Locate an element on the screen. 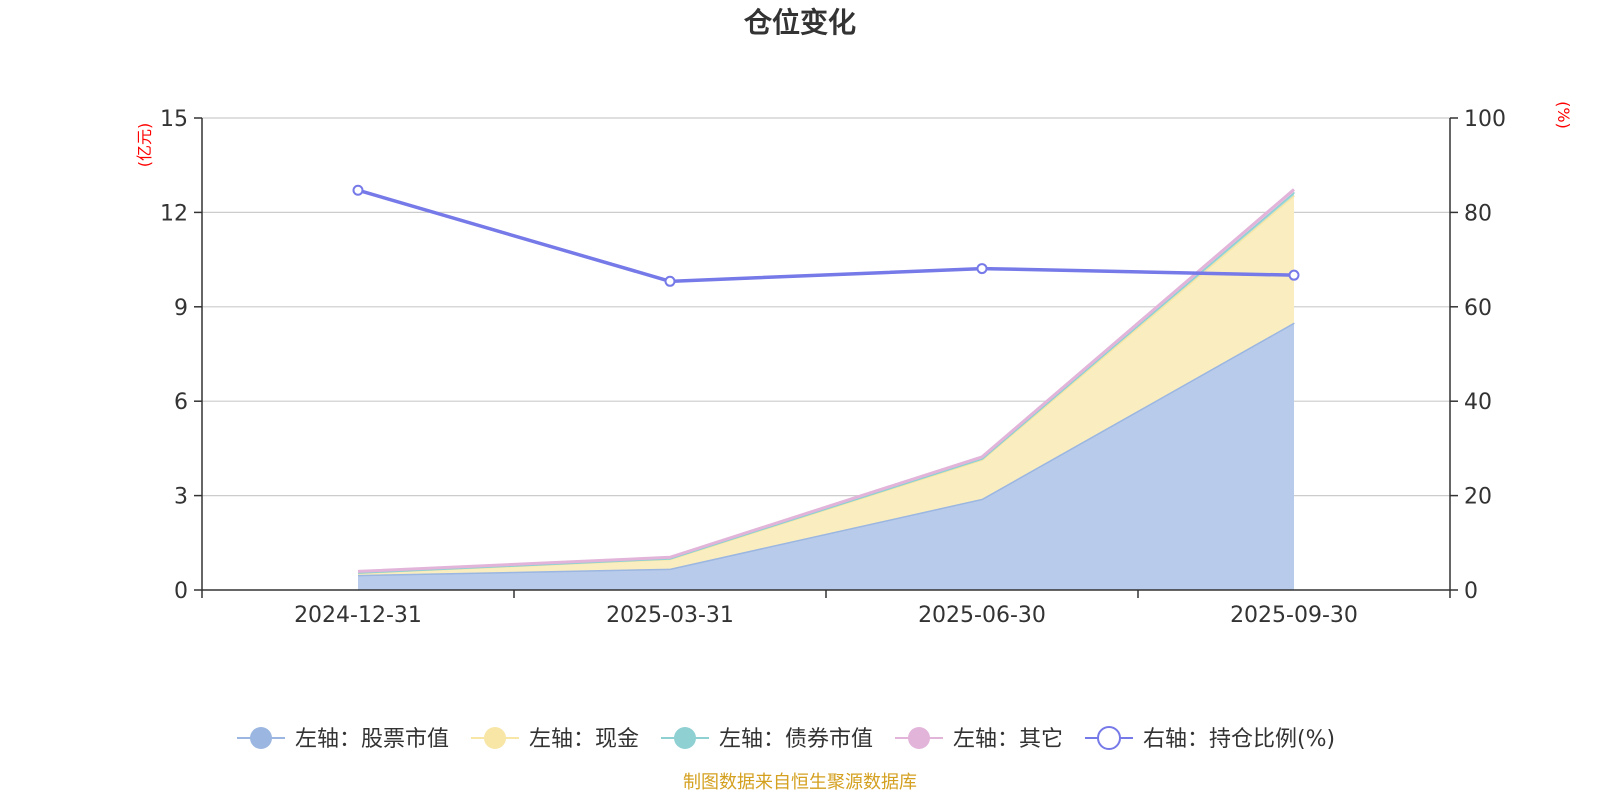 The image size is (1600, 800). legend-label: 右轴：持仓比例(%) is located at coordinates (1239, 739).